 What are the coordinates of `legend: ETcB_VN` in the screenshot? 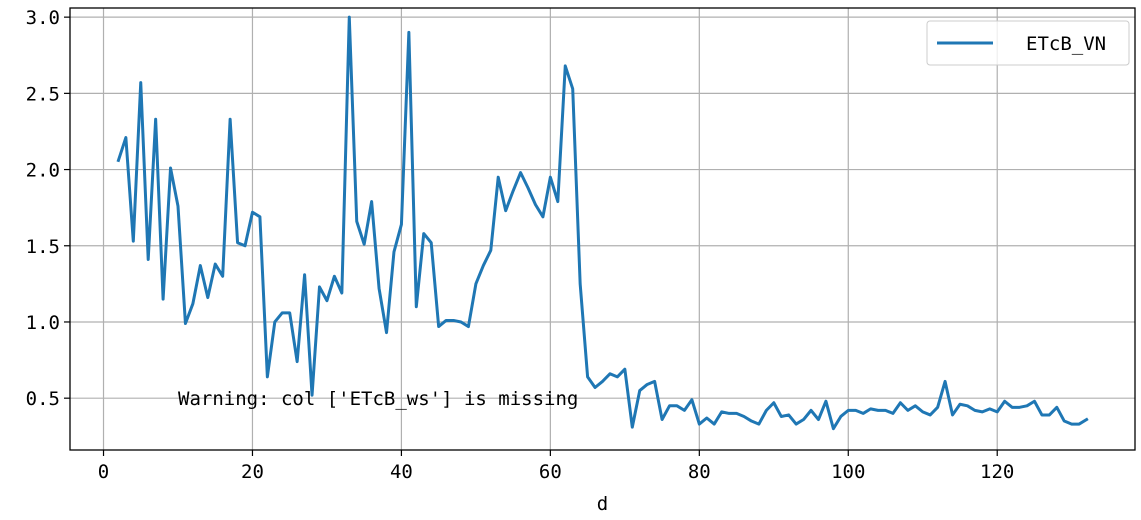 It's located at (1028, 43).